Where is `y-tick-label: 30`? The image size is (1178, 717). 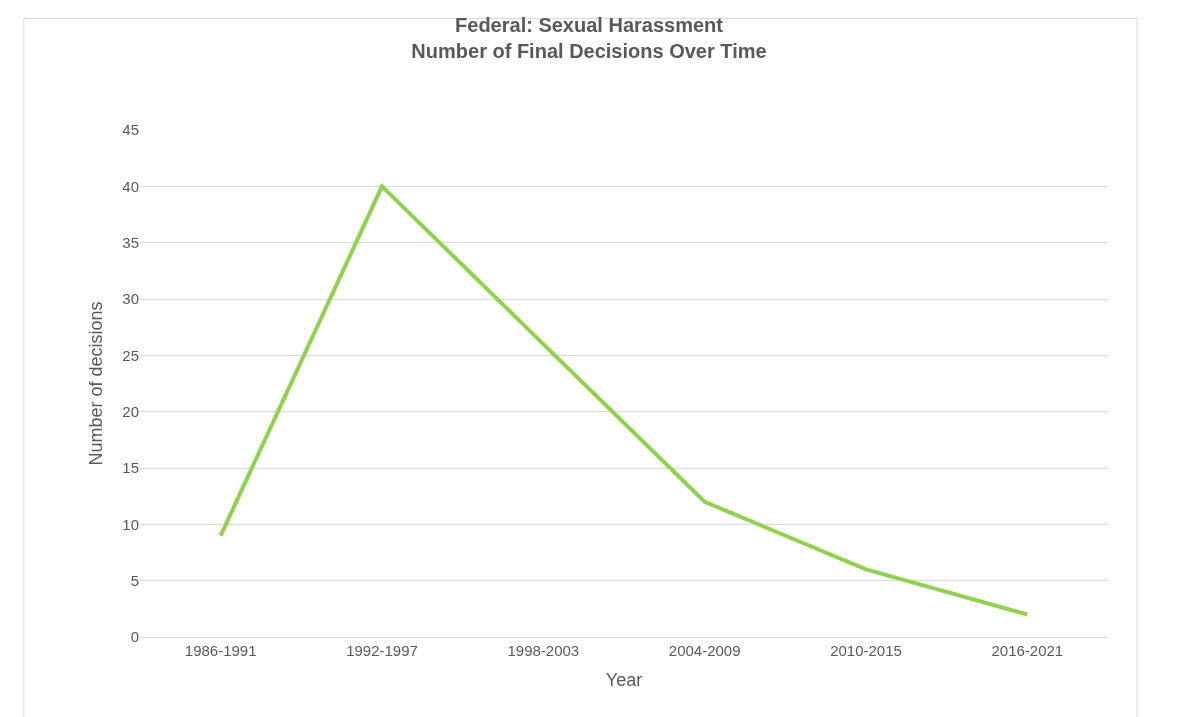
y-tick-label: 30 is located at coordinates (130, 299).